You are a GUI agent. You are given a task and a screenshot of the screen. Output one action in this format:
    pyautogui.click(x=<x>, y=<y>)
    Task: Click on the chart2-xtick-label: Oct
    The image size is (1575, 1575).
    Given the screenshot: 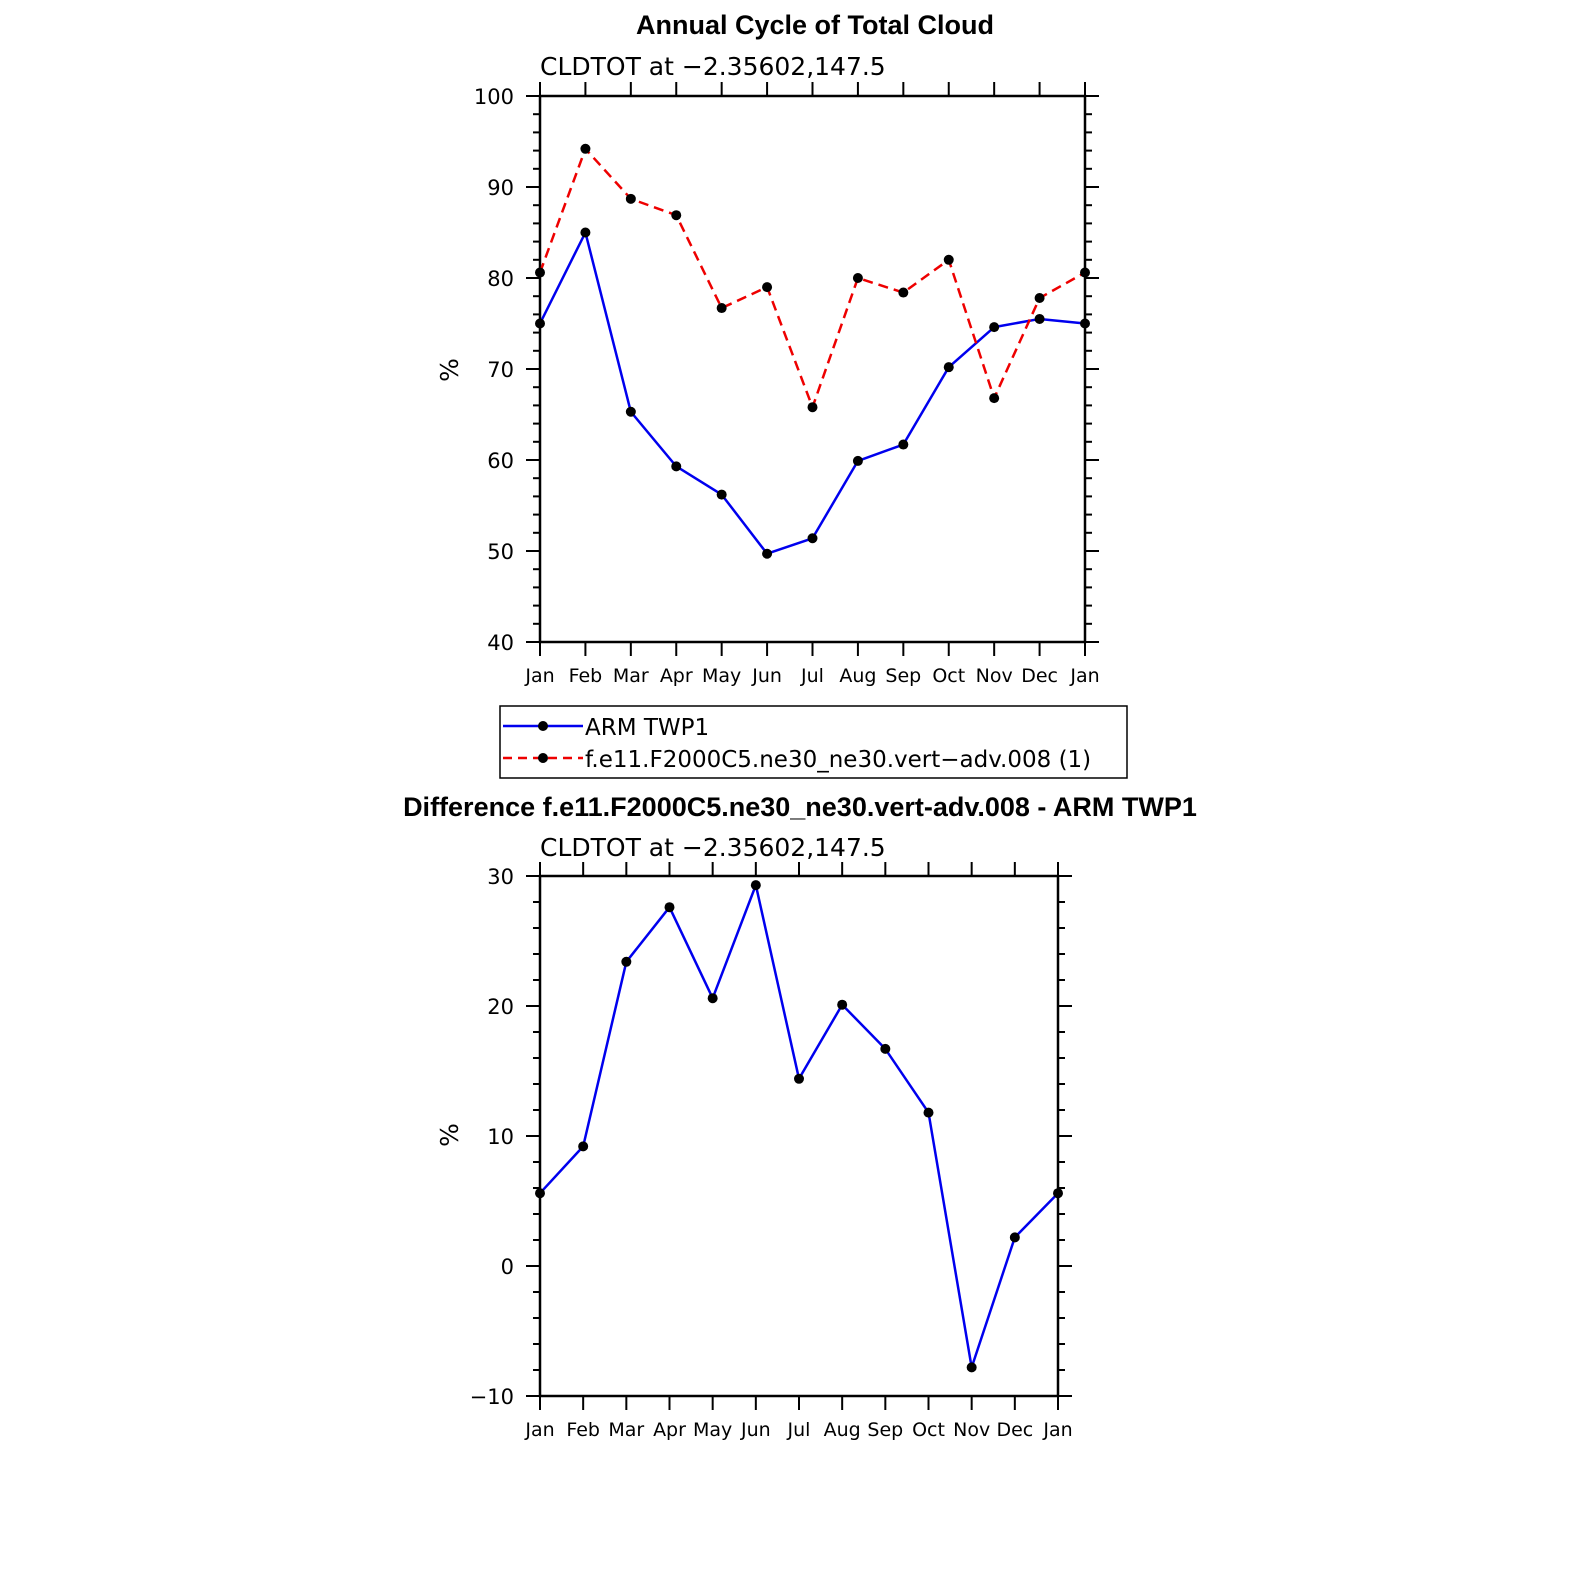 What is the action you would take?
    pyautogui.click(x=928, y=1430)
    